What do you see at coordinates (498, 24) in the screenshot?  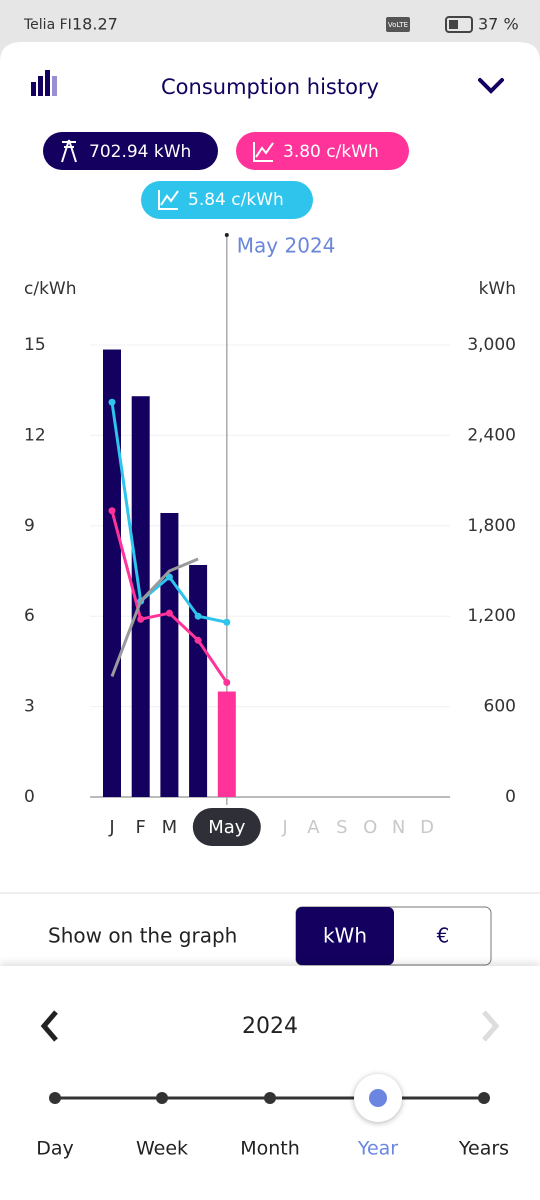 I see `battery: 37 %` at bounding box center [498, 24].